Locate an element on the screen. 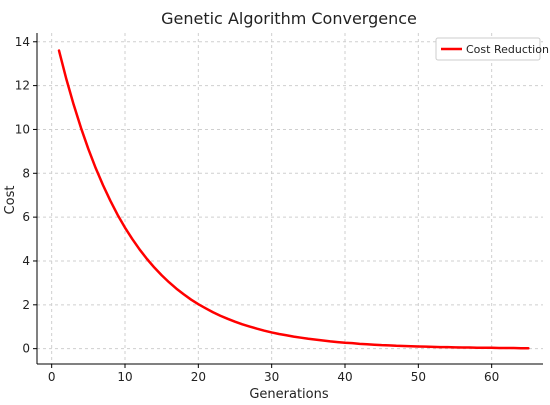  y-tick-label: 4 is located at coordinates (26, 261).